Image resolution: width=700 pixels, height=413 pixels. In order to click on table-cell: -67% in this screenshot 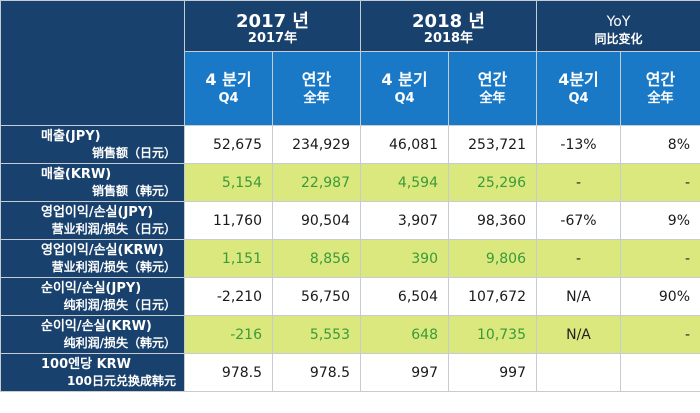, I will do `click(578, 220)`.